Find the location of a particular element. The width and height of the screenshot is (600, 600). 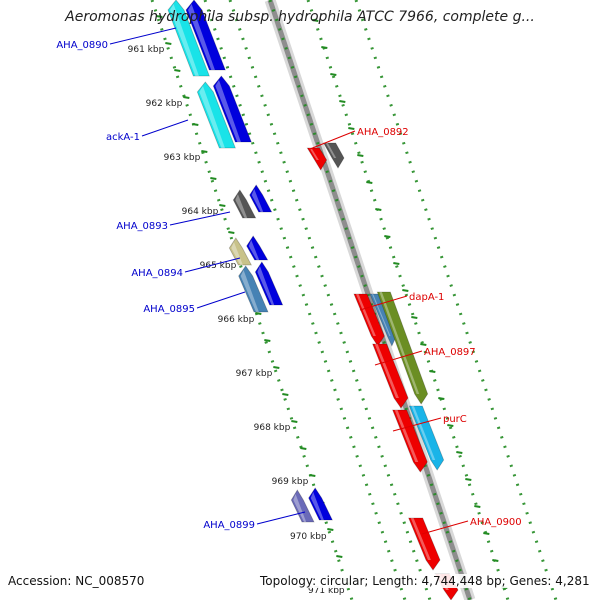

gene-label-aha_0900: AHA_0900 is located at coordinates (496, 522).